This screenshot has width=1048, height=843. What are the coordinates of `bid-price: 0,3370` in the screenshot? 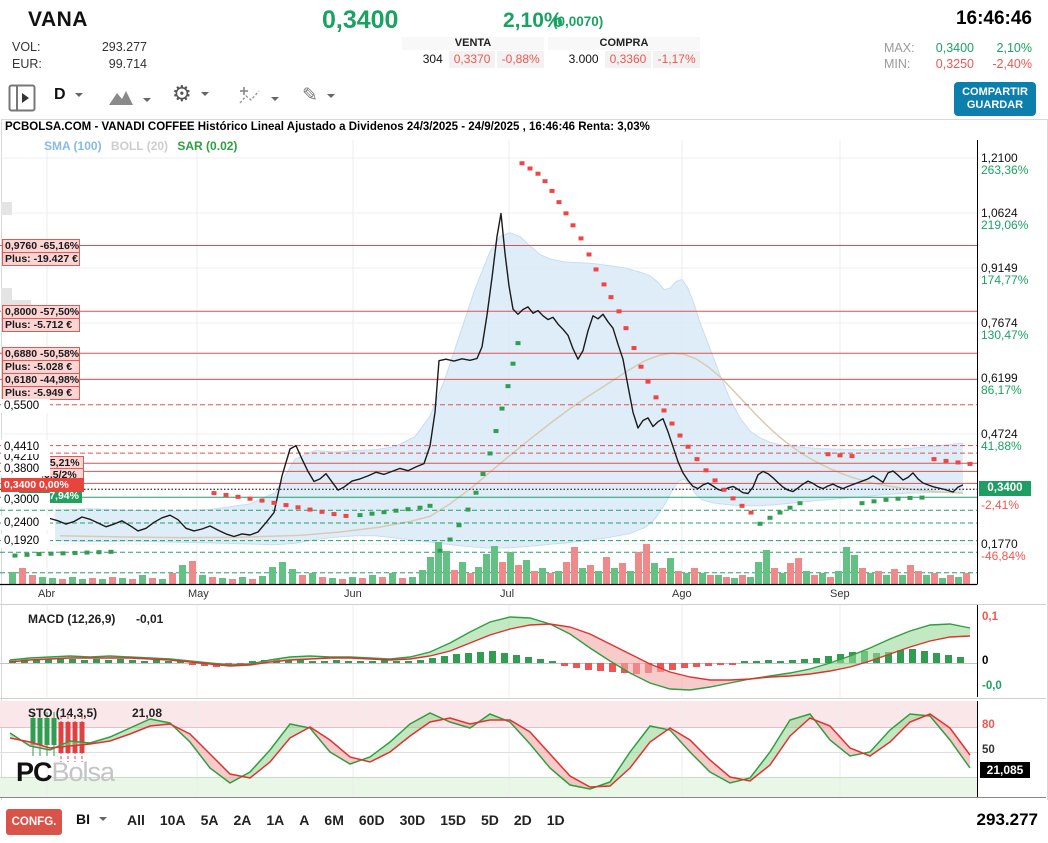 It's located at (472, 59).